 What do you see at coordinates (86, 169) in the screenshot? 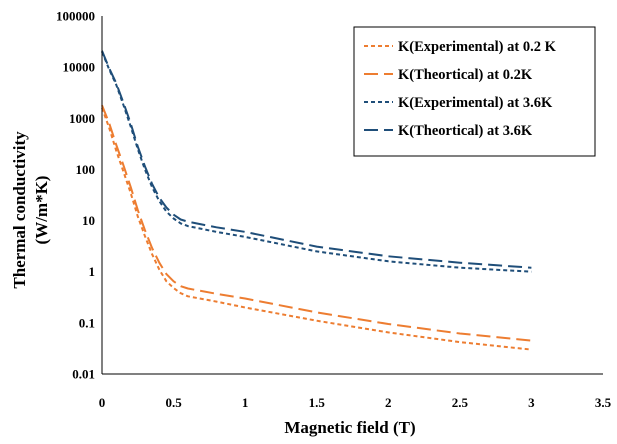
I see `y-tick-label: 100` at bounding box center [86, 169].